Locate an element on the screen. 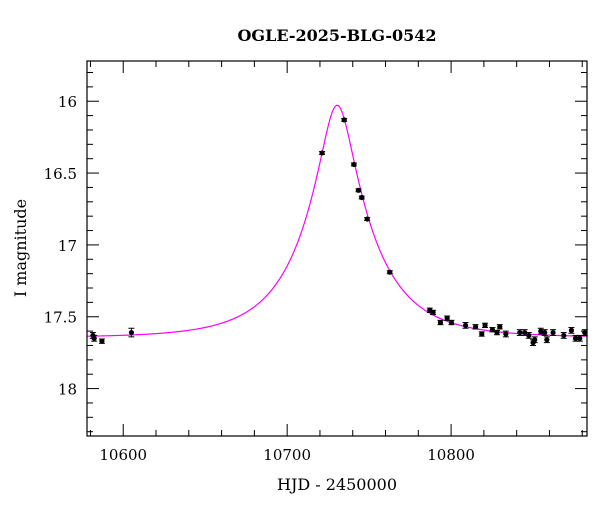 The height and width of the screenshot is (512, 600). y-tick-label: 17 is located at coordinates (67, 246).